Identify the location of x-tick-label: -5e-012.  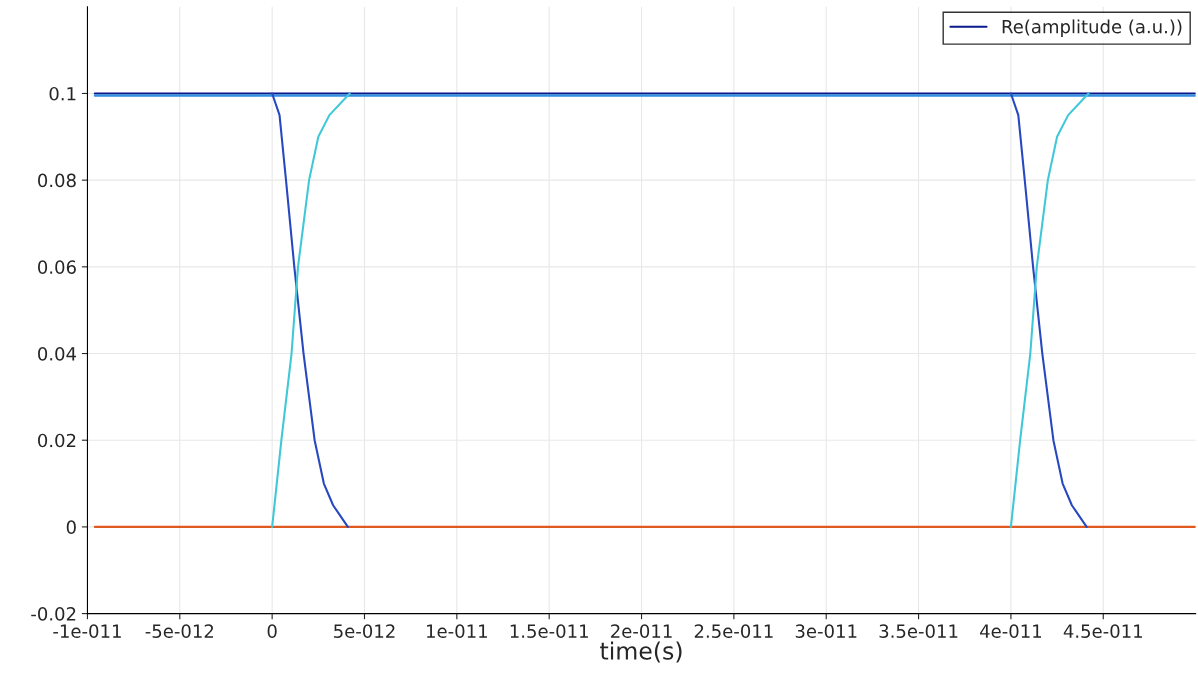
(179, 631).